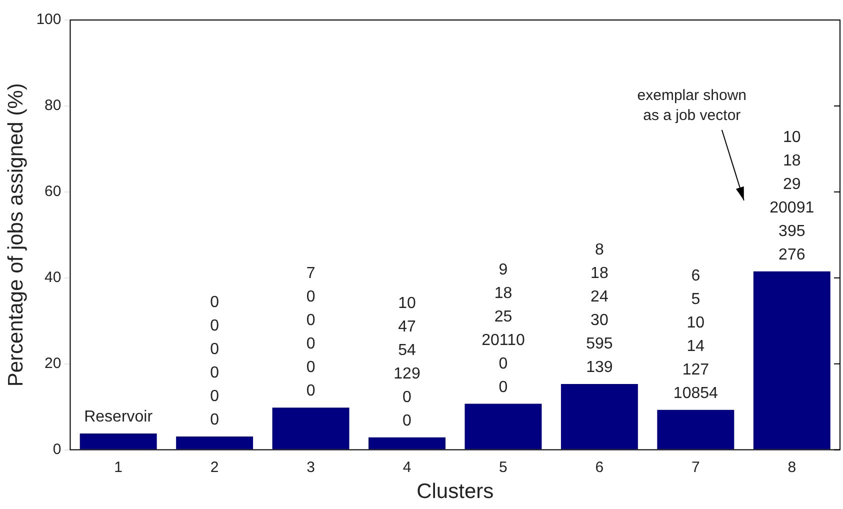  Describe the element at coordinates (49, 19) in the screenshot. I see `y-tick-label: 100` at that location.